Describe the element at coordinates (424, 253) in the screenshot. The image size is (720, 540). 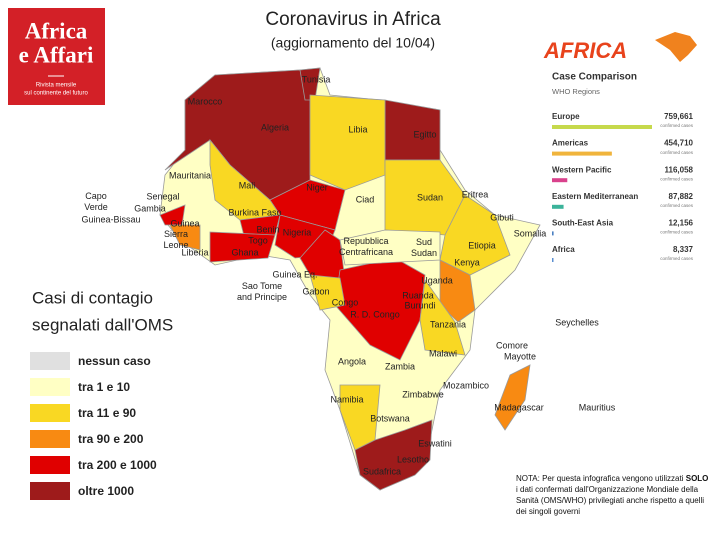
I see `country-label-line: Sudan` at that location.